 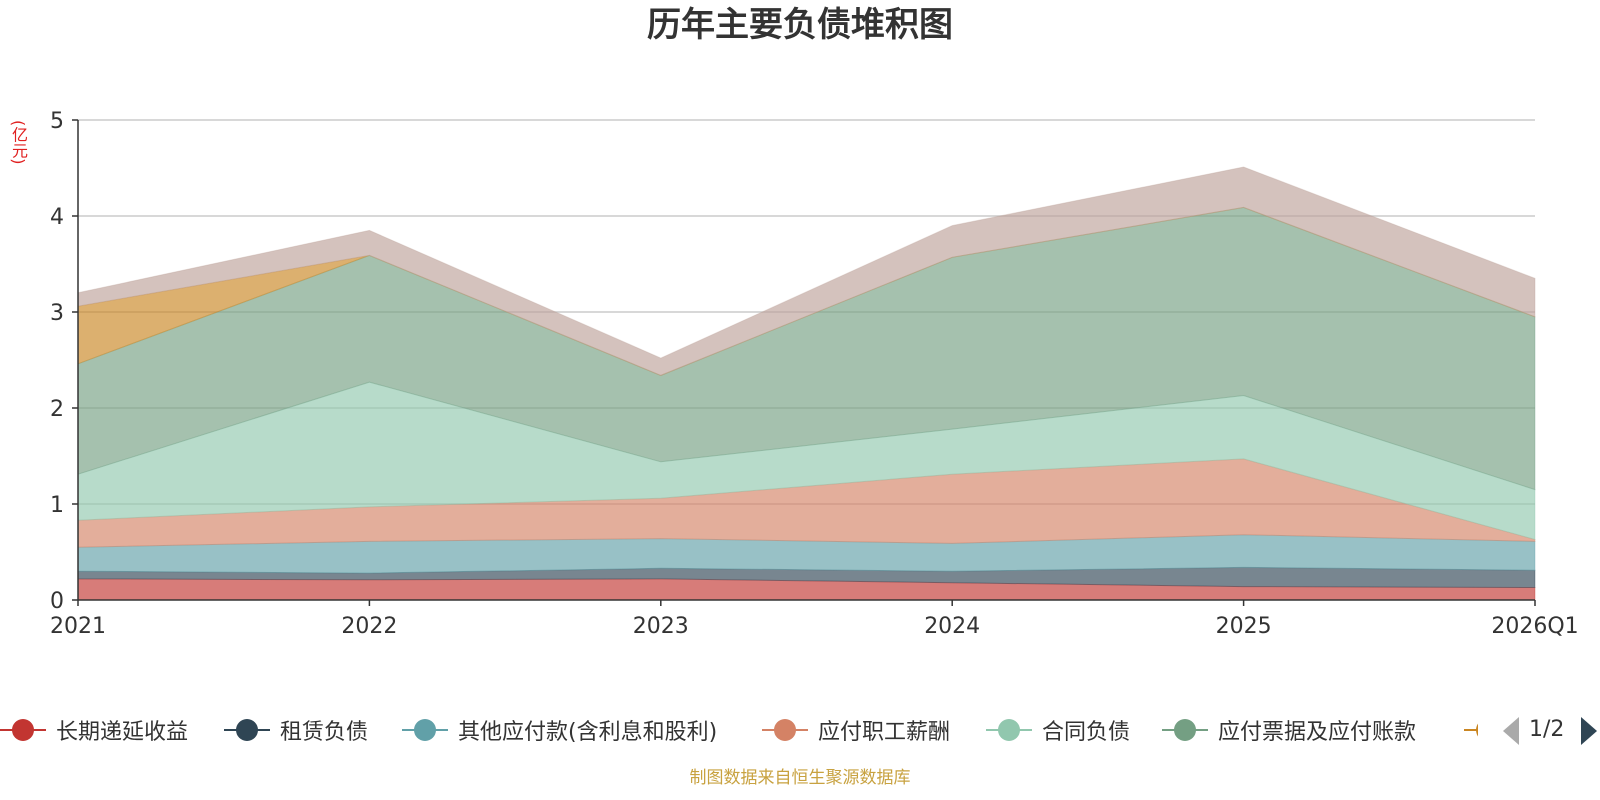 I want to click on legend-item-label: 应付职工薪酬, so click(x=884, y=732).